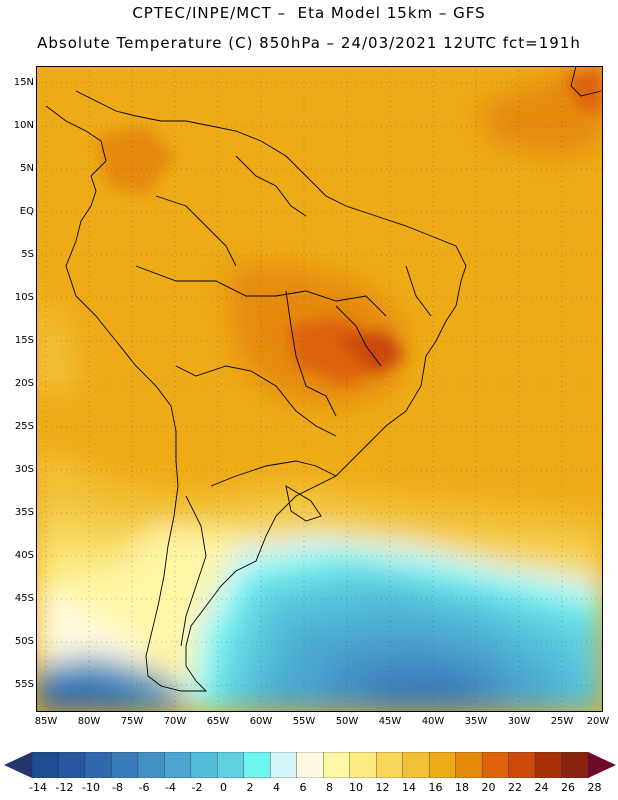 This screenshot has width=618, height=800. I want to click on lon-label: 25W, so click(562, 721).